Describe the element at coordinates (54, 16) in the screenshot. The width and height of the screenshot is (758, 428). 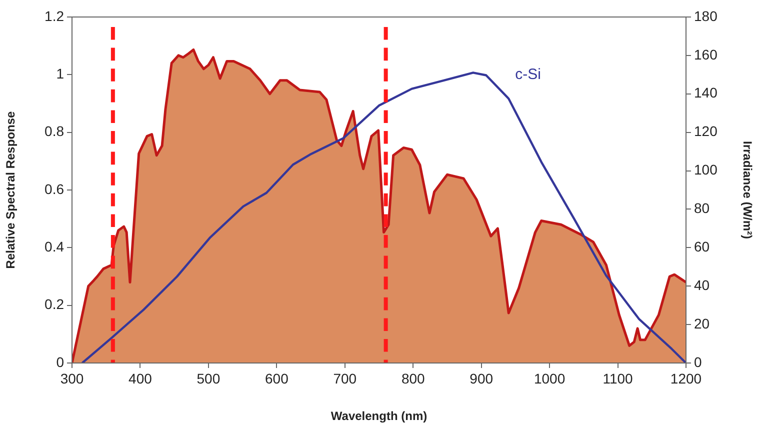
I see `y-tick-label: 1.2` at that location.